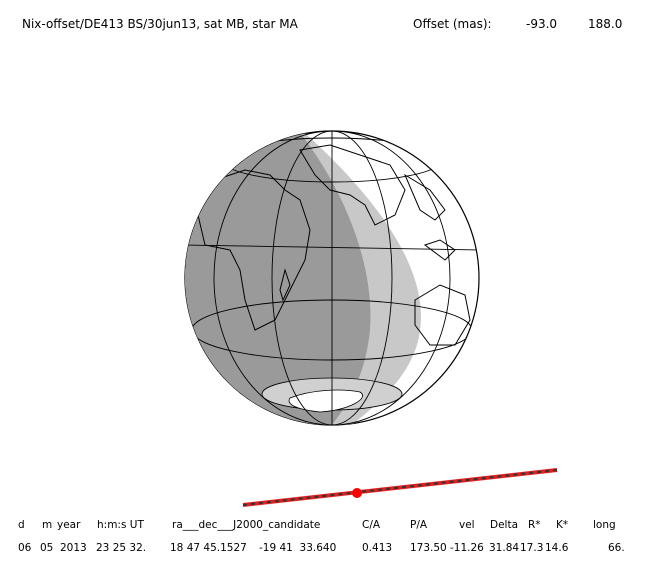 The width and height of the screenshot is (645, 572). Describe the element at coordinates (69, 525) in the screenshot. I see `column-header: year` at that location.